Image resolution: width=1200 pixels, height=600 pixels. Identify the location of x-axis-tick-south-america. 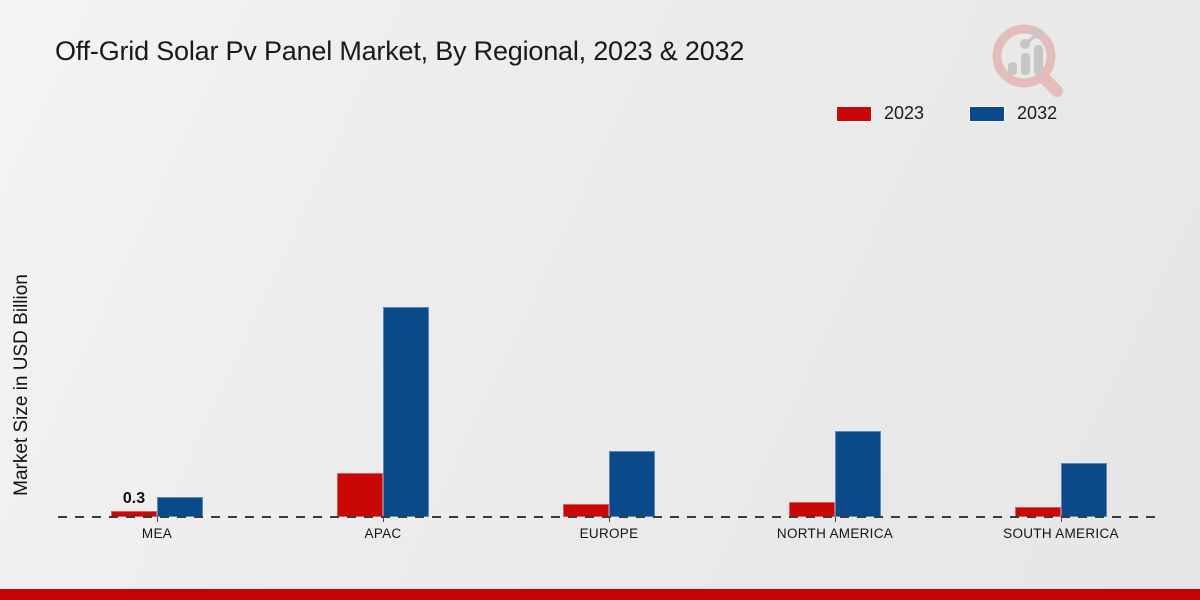
(1061, 519).